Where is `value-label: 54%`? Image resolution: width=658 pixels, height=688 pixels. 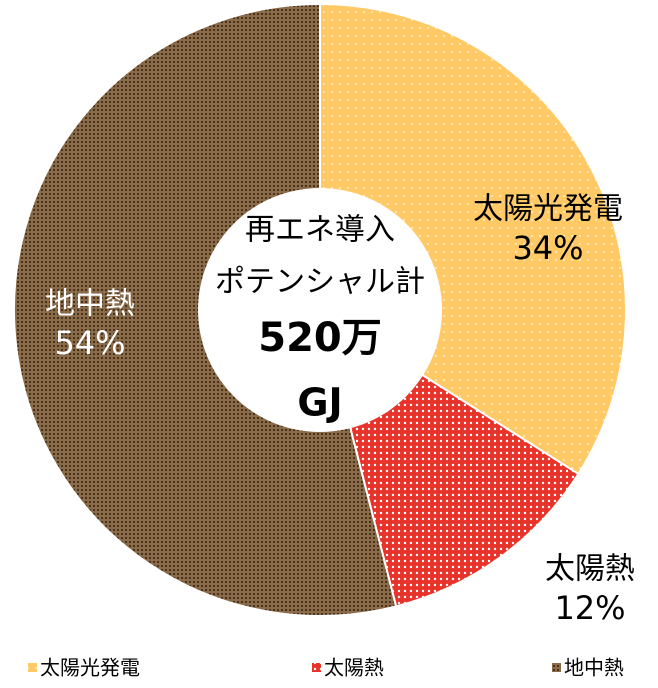 value-label: 54% is located at coordinates (89, 343).